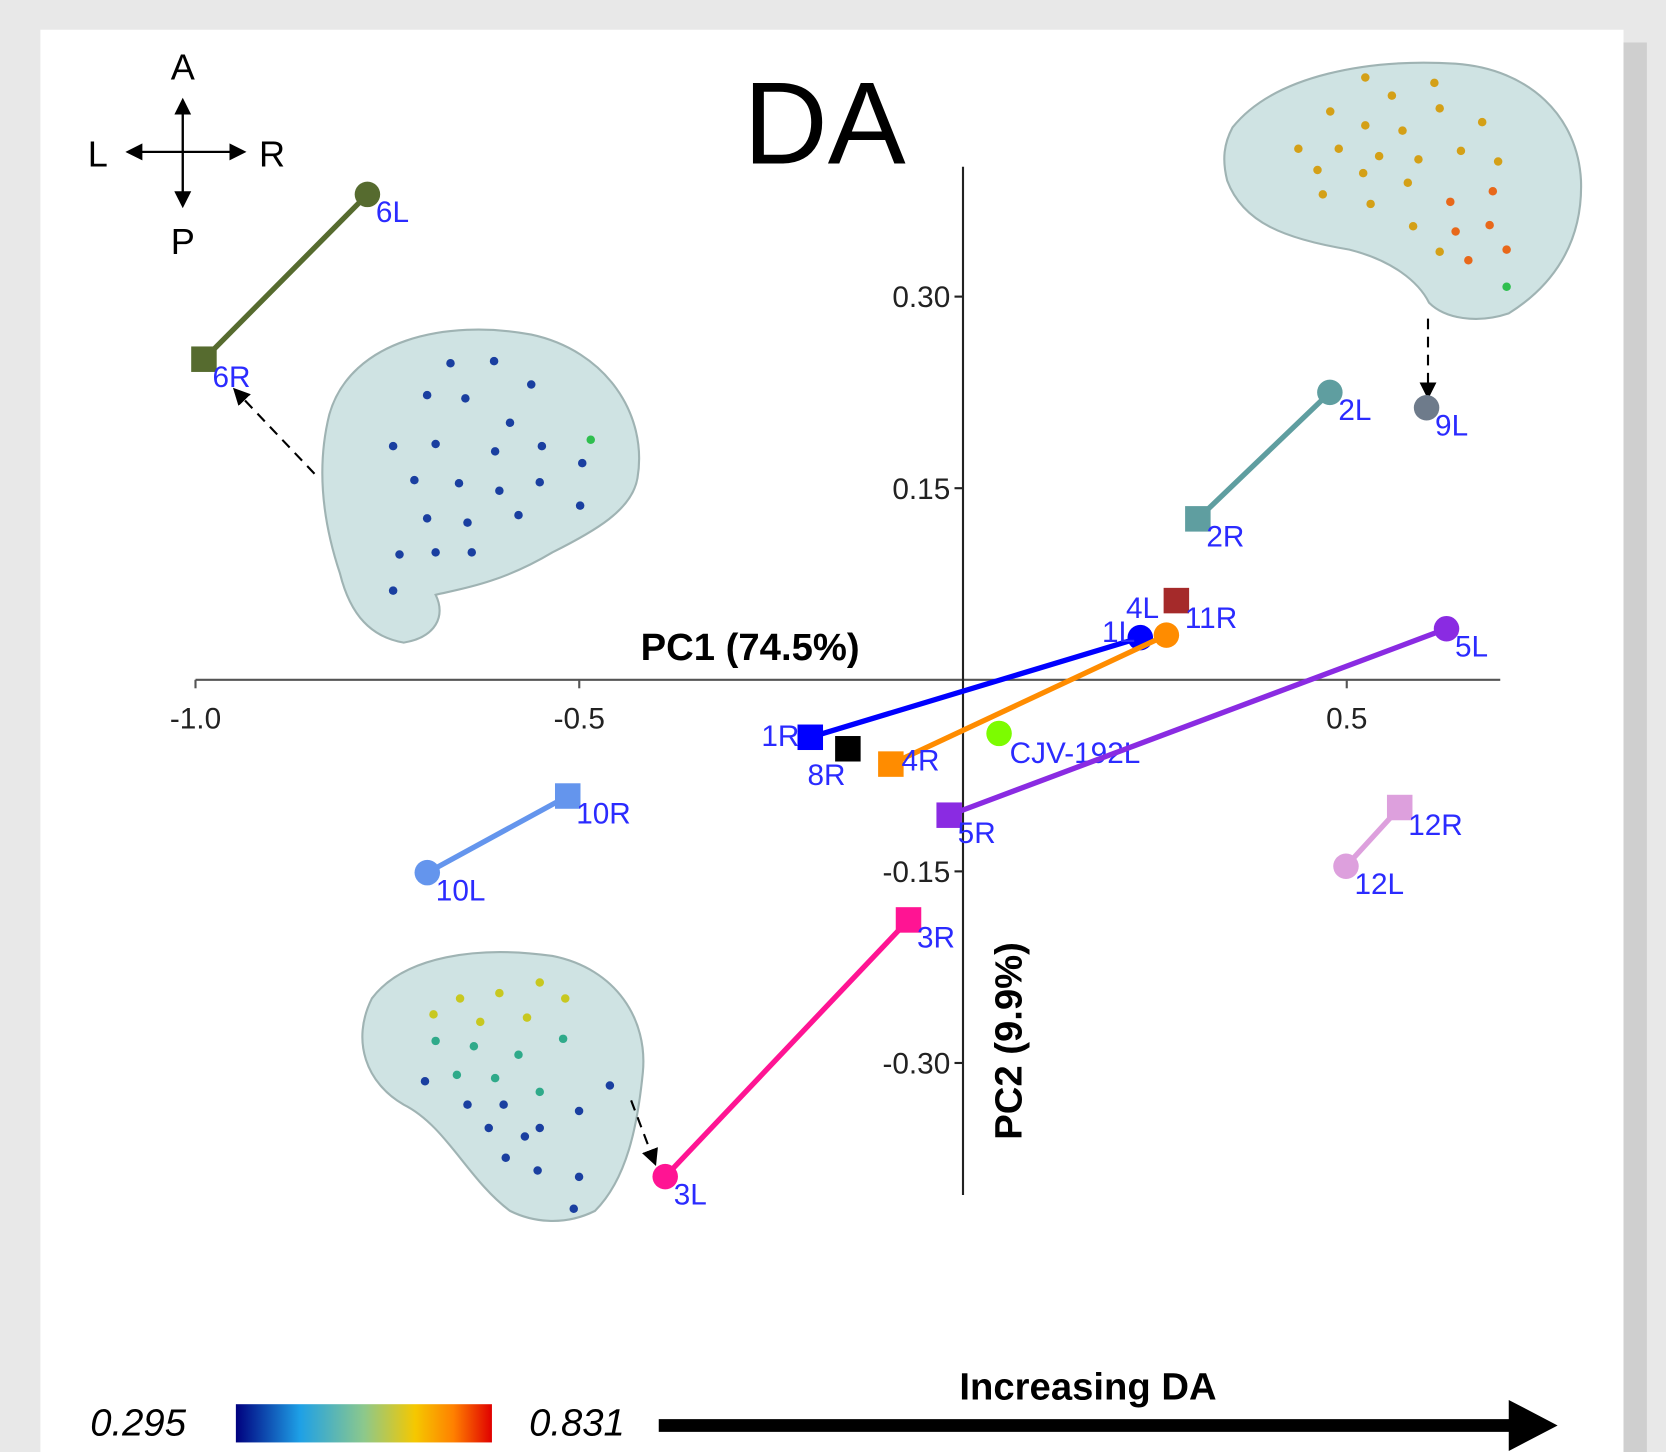 The height and width of the screenshot is (1452, 1666). Describe the element at coordinates (1635, 747) in the screenshot. I see `shadow` at that location.